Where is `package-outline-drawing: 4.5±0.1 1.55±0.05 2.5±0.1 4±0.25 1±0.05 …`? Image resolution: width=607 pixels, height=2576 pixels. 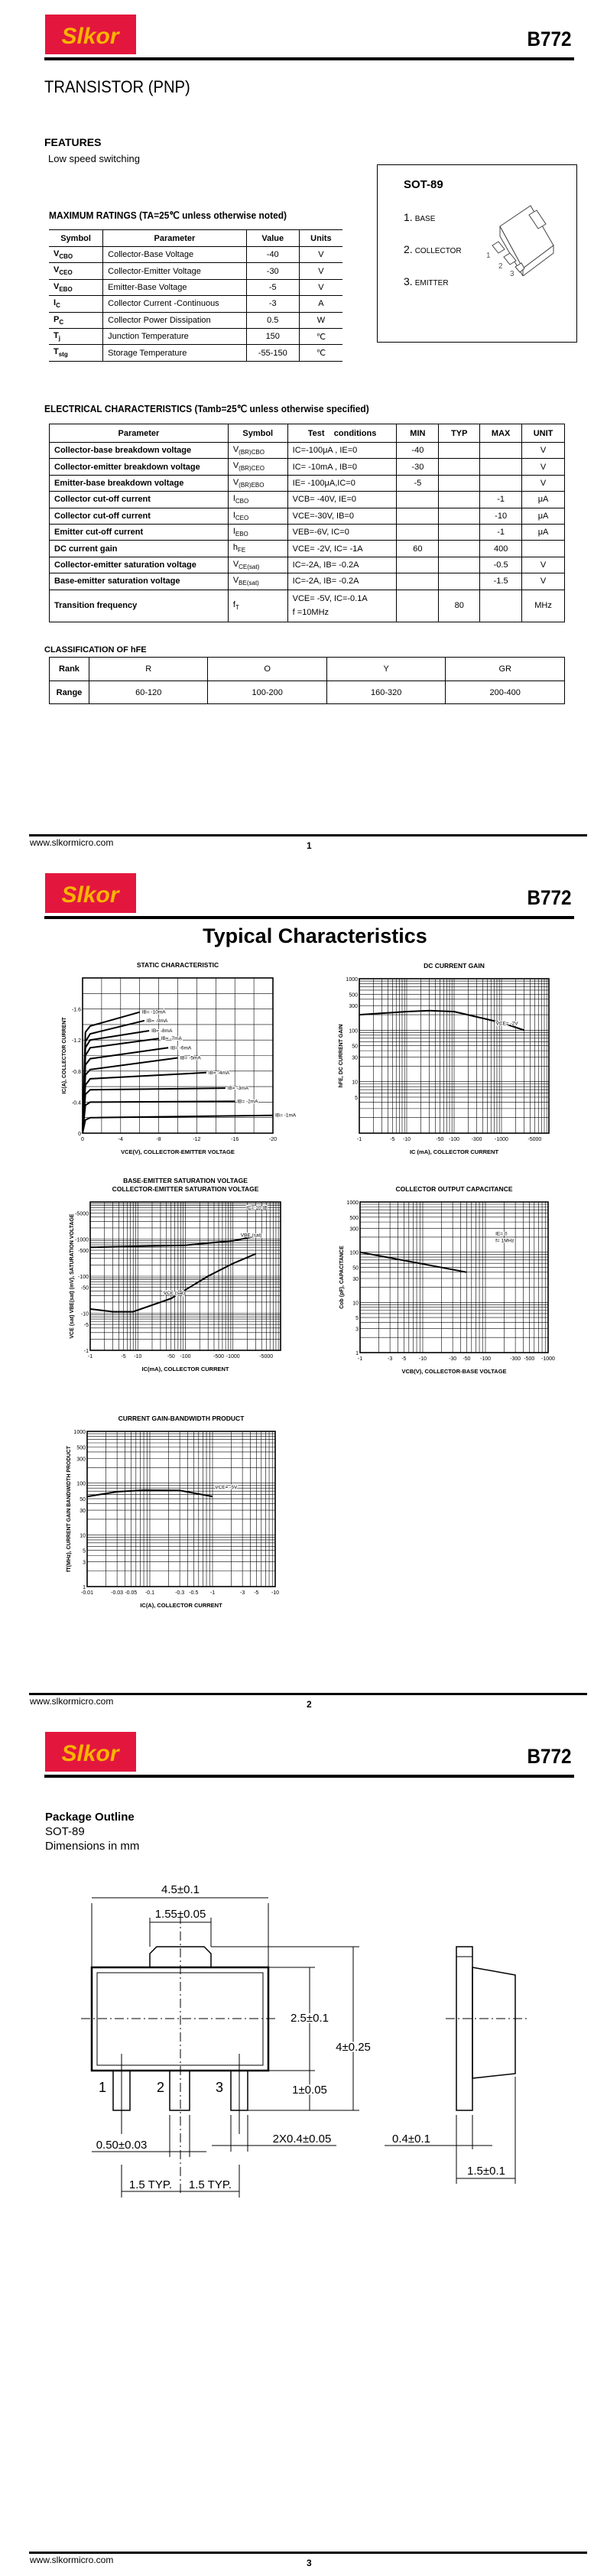
package-outline-drawing: 4.5±0.1 1.55±0.05 2.5±0.1 4±0.25 1±0.05 … is located at coordinates (304, 2041).